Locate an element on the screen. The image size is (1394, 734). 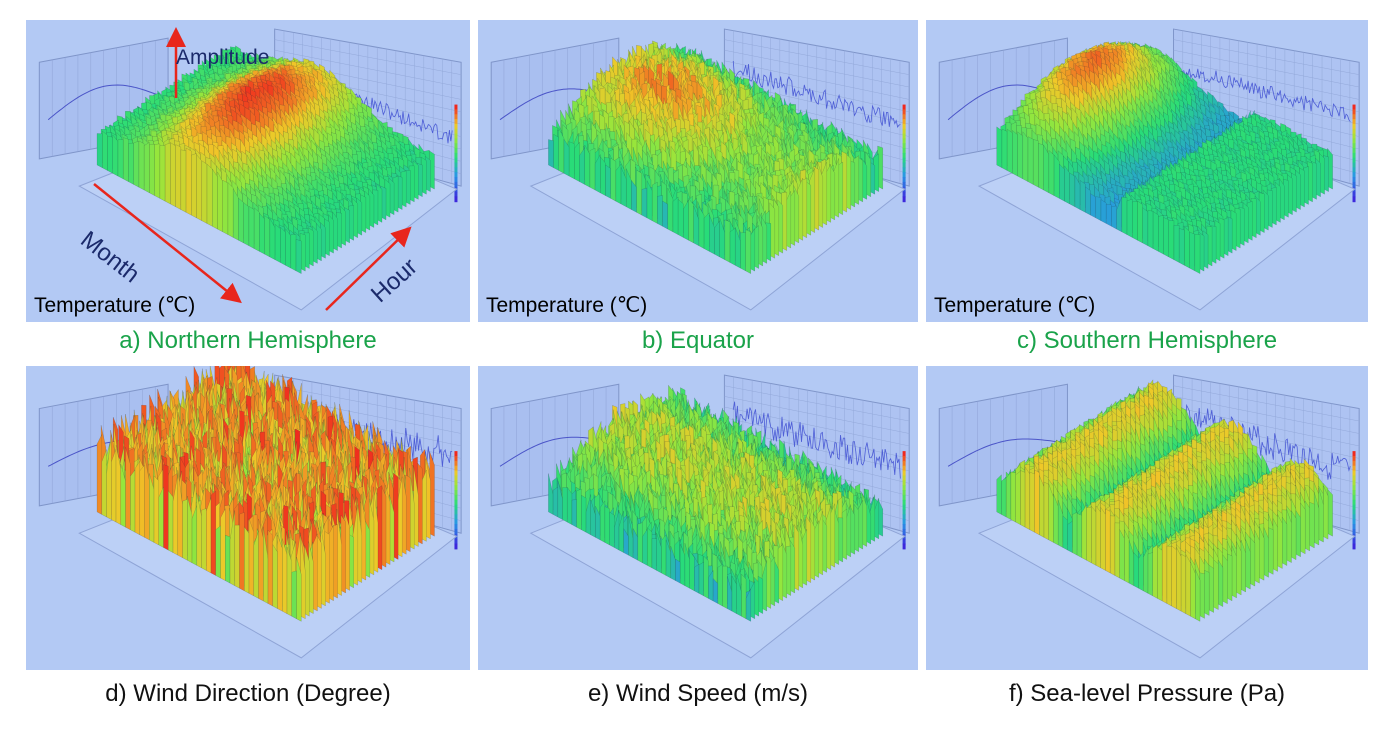
panel-e is located at coordinates (698, 518).